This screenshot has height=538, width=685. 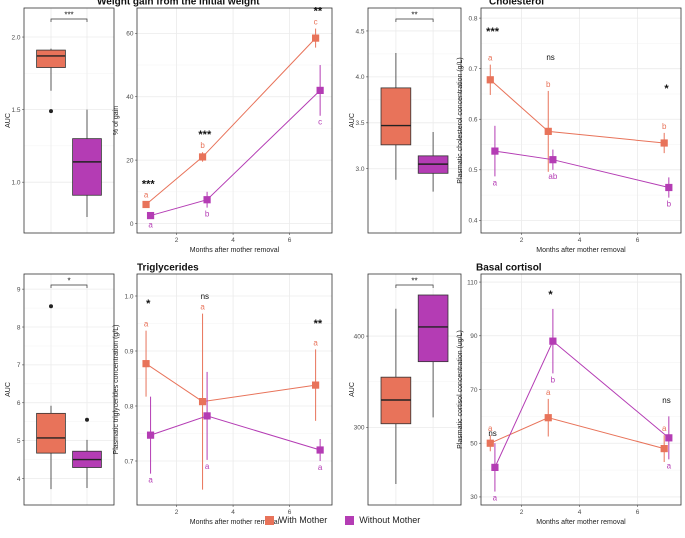 I want to click on cort_box-ytick-label: 400, so click(x=359, y=336).